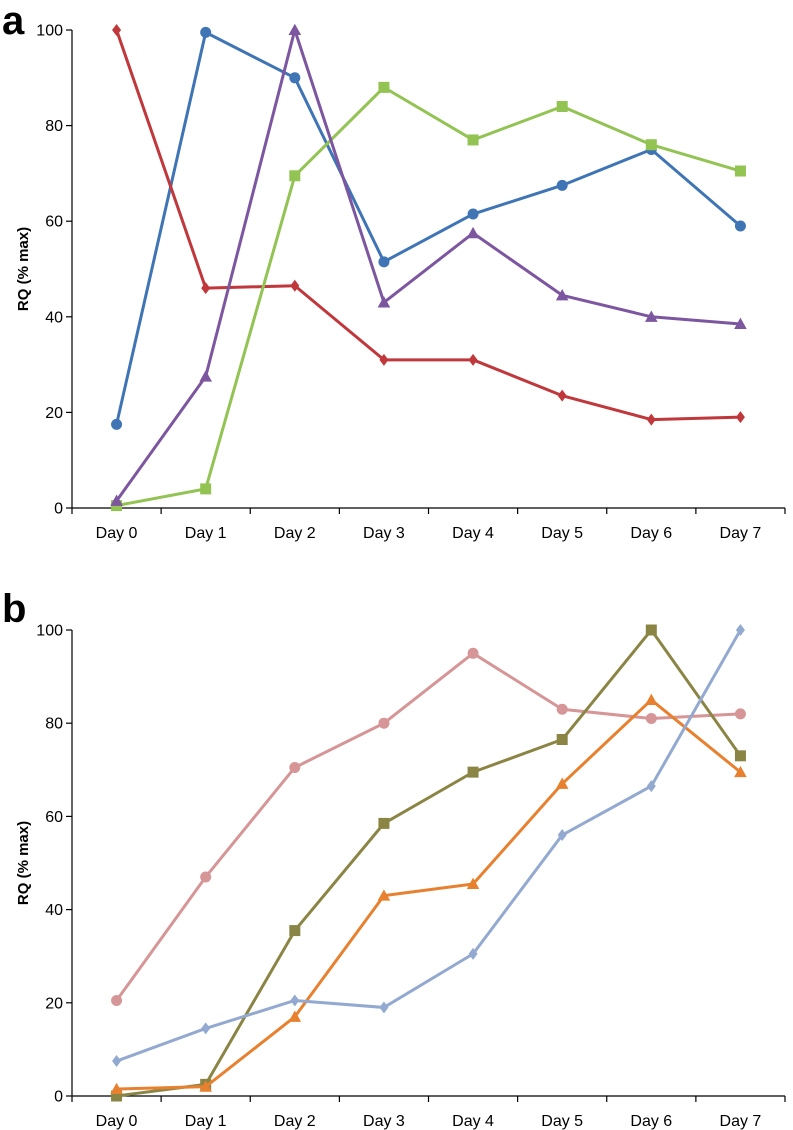 Image resolution: width=793 pixels, height=1130 pixels. Describe the element at coordinates (741, 1121) in the screenshot. I see `x-tick-label: Day 7` at that location.